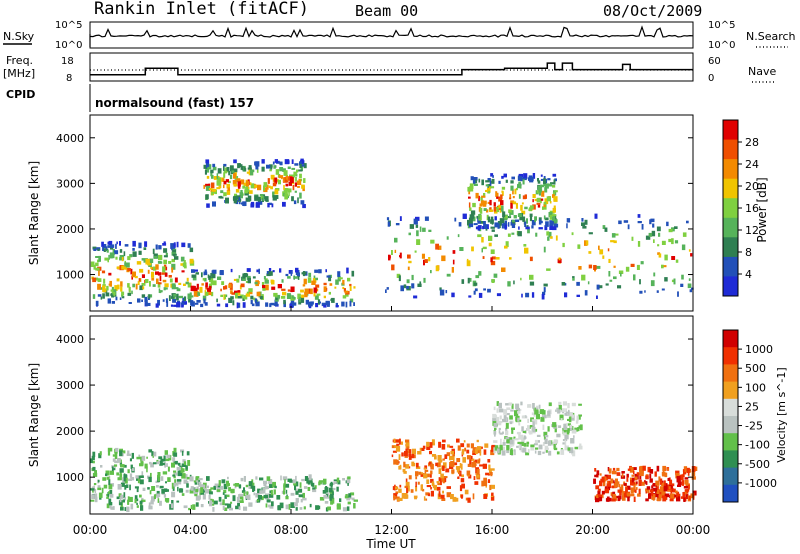 The height and width of the screenshot is (554, 800). I want to click on nsky-trace, so click(391, 36).